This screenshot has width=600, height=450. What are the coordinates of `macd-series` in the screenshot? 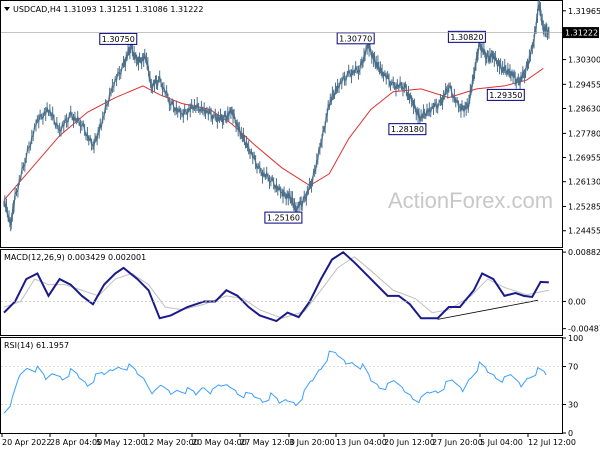 It's located at (276, 286).